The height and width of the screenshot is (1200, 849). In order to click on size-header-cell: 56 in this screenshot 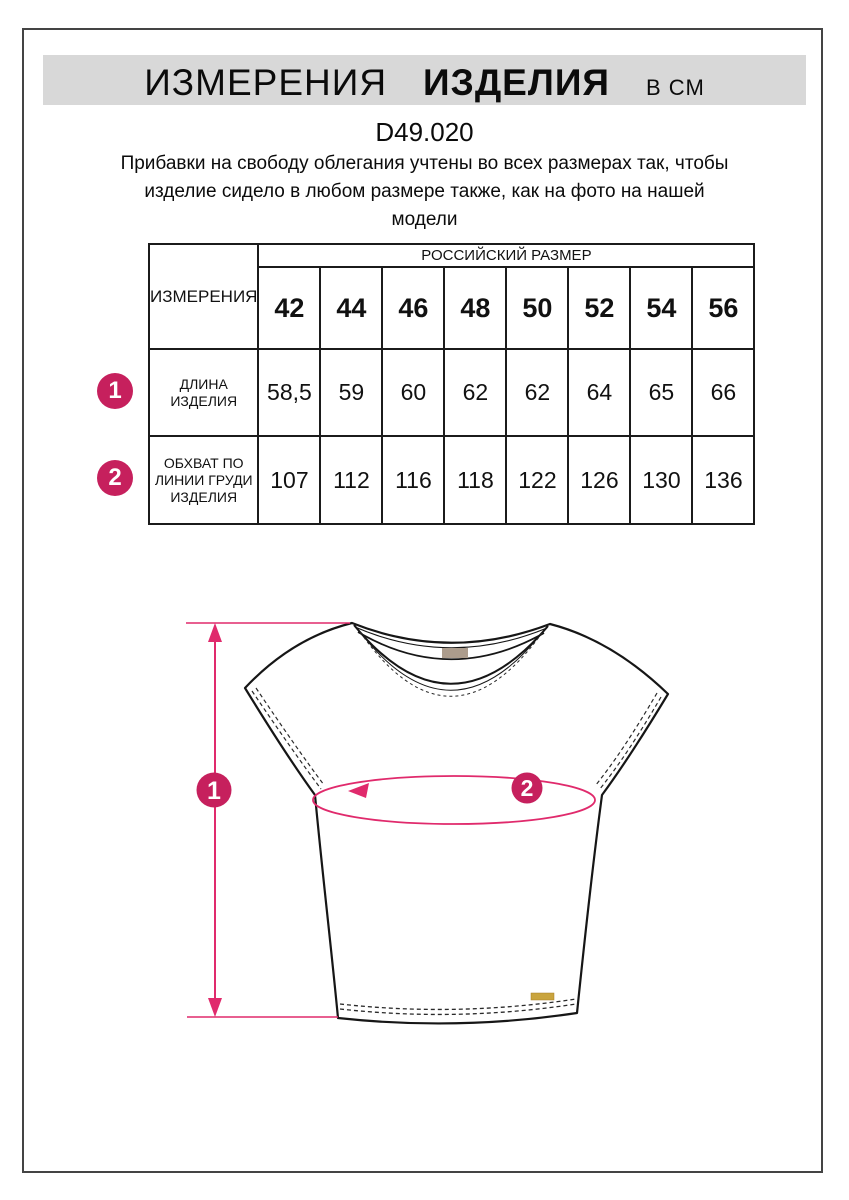, I will do `click(723, 308)`.